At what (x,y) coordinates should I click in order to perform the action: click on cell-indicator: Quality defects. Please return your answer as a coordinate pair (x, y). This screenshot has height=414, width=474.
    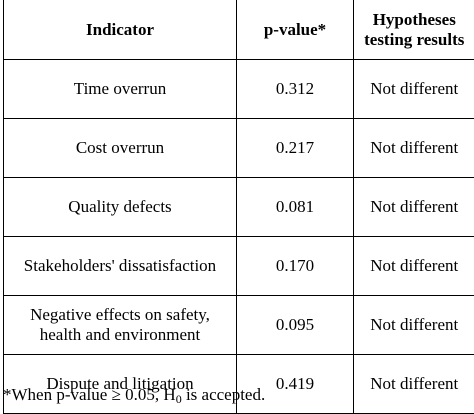
    Looking at the image, I should click on (120, 207).